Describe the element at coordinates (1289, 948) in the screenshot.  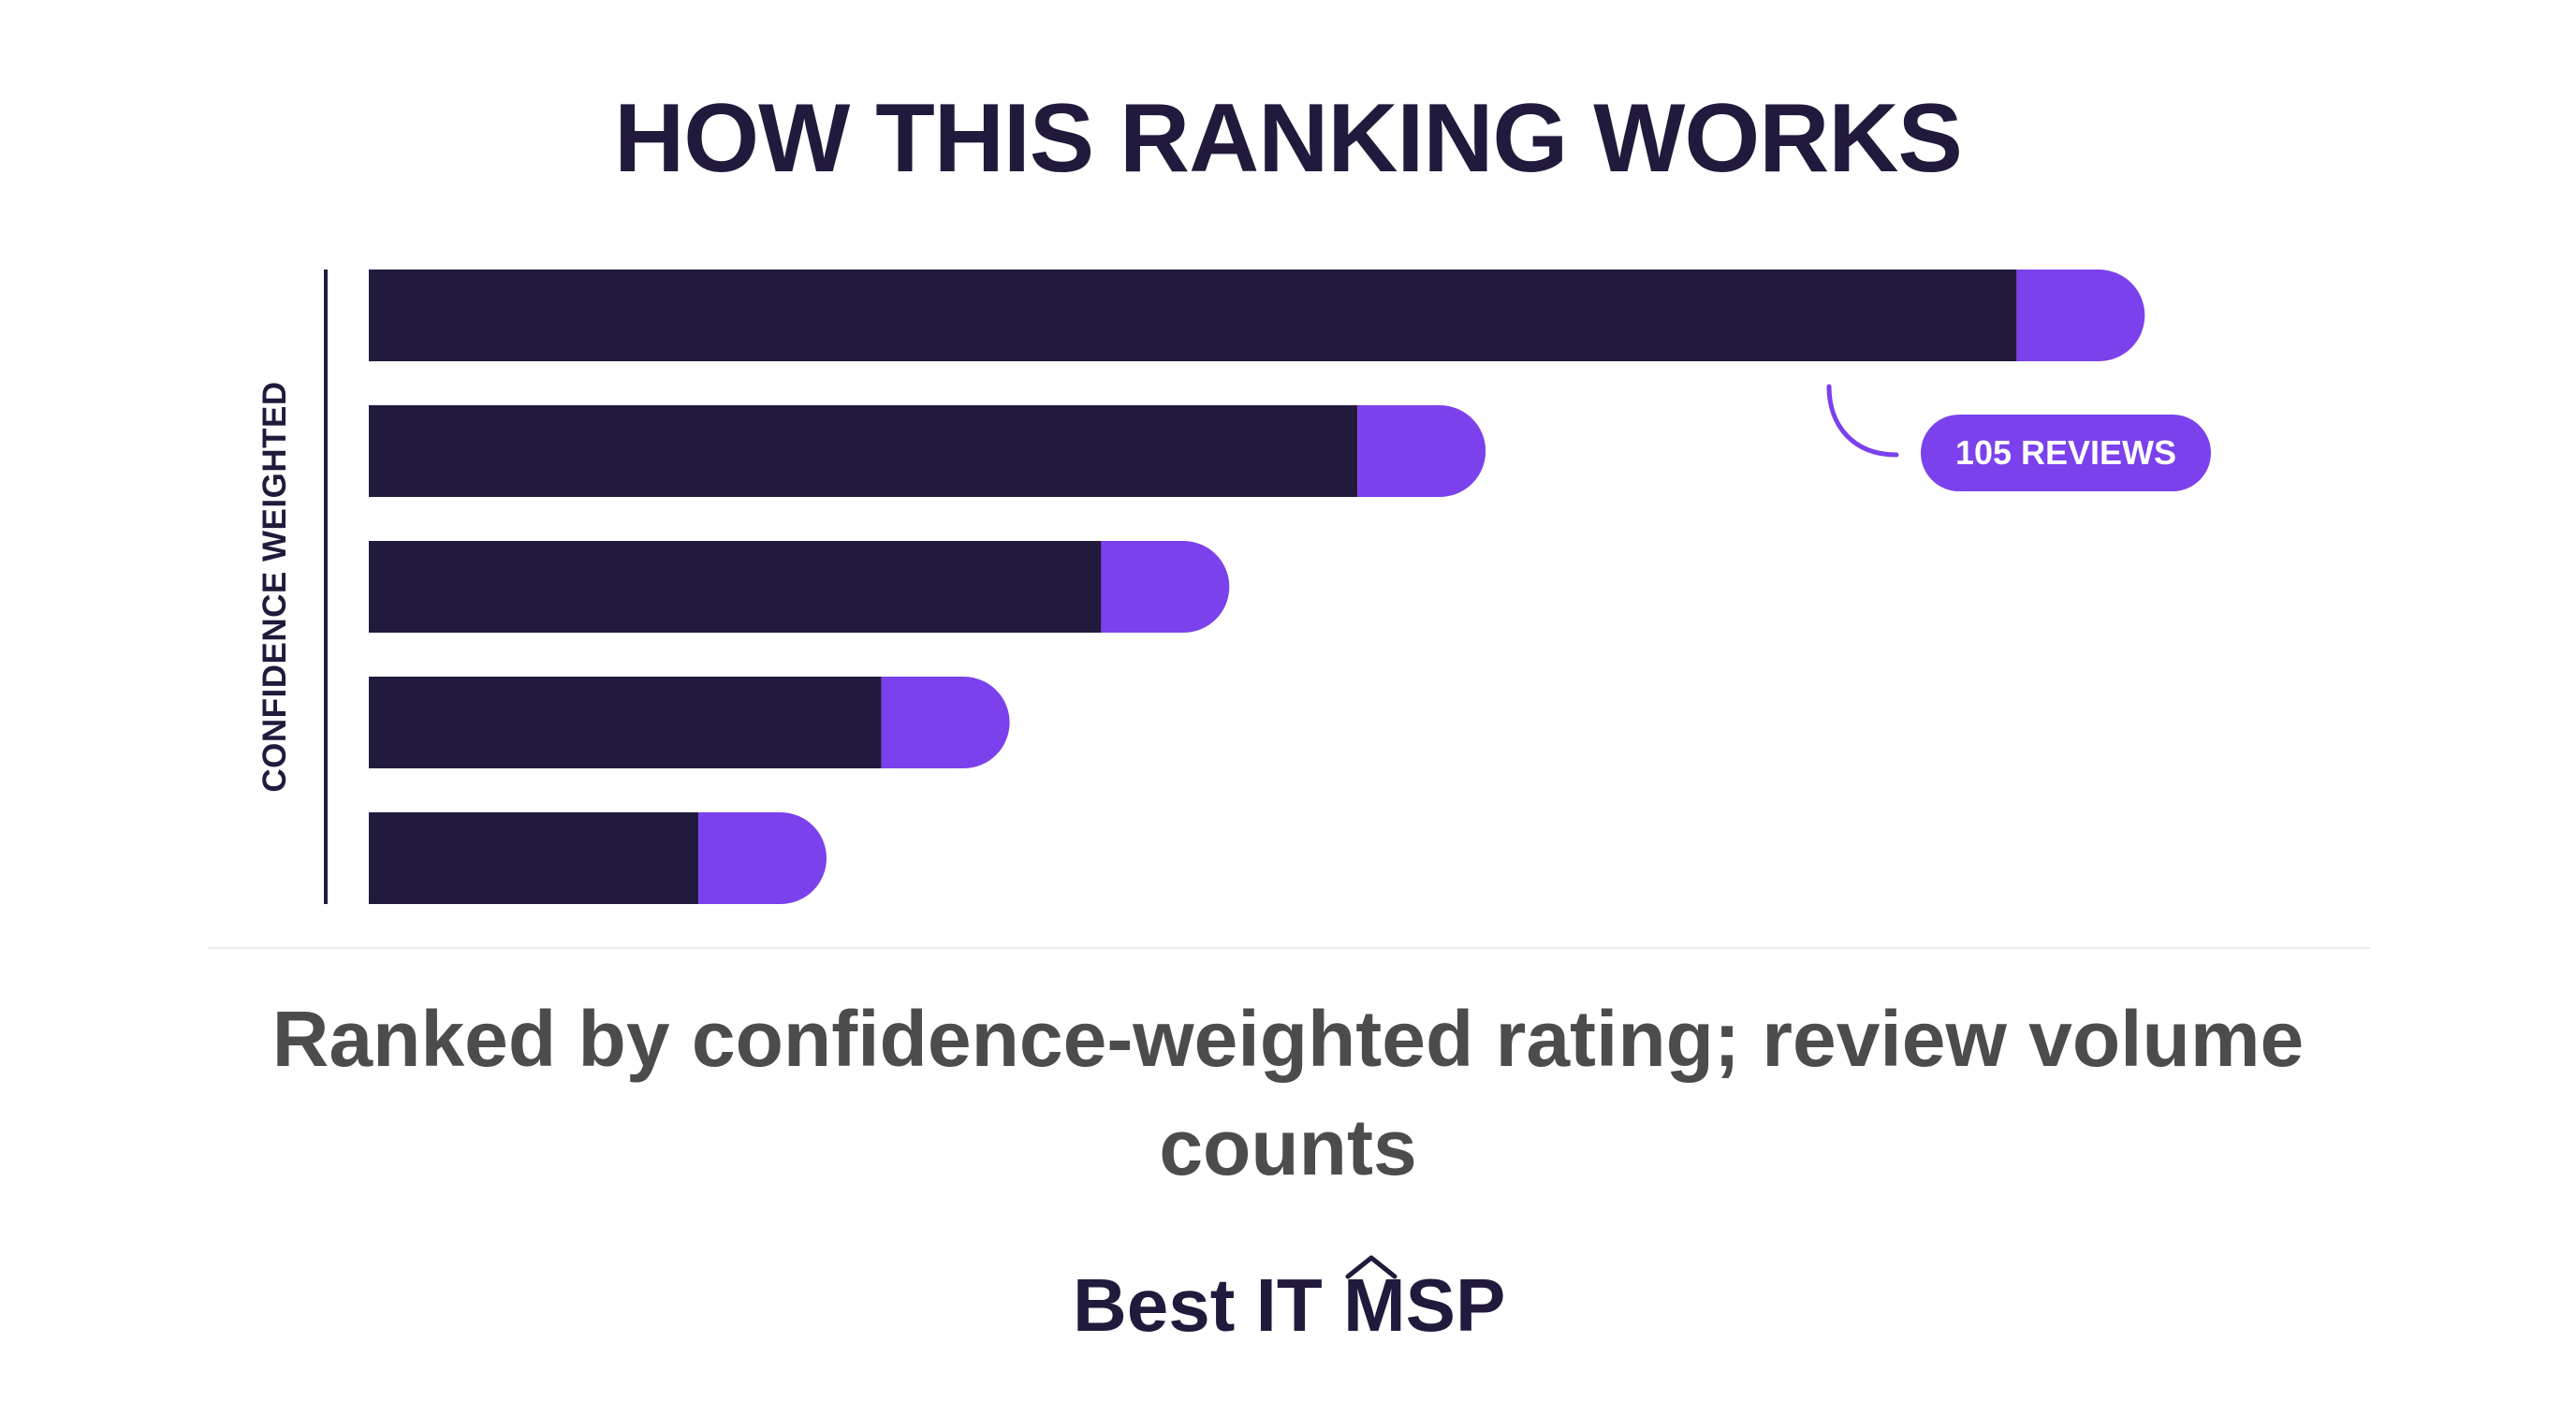
I see `divider` at that location.